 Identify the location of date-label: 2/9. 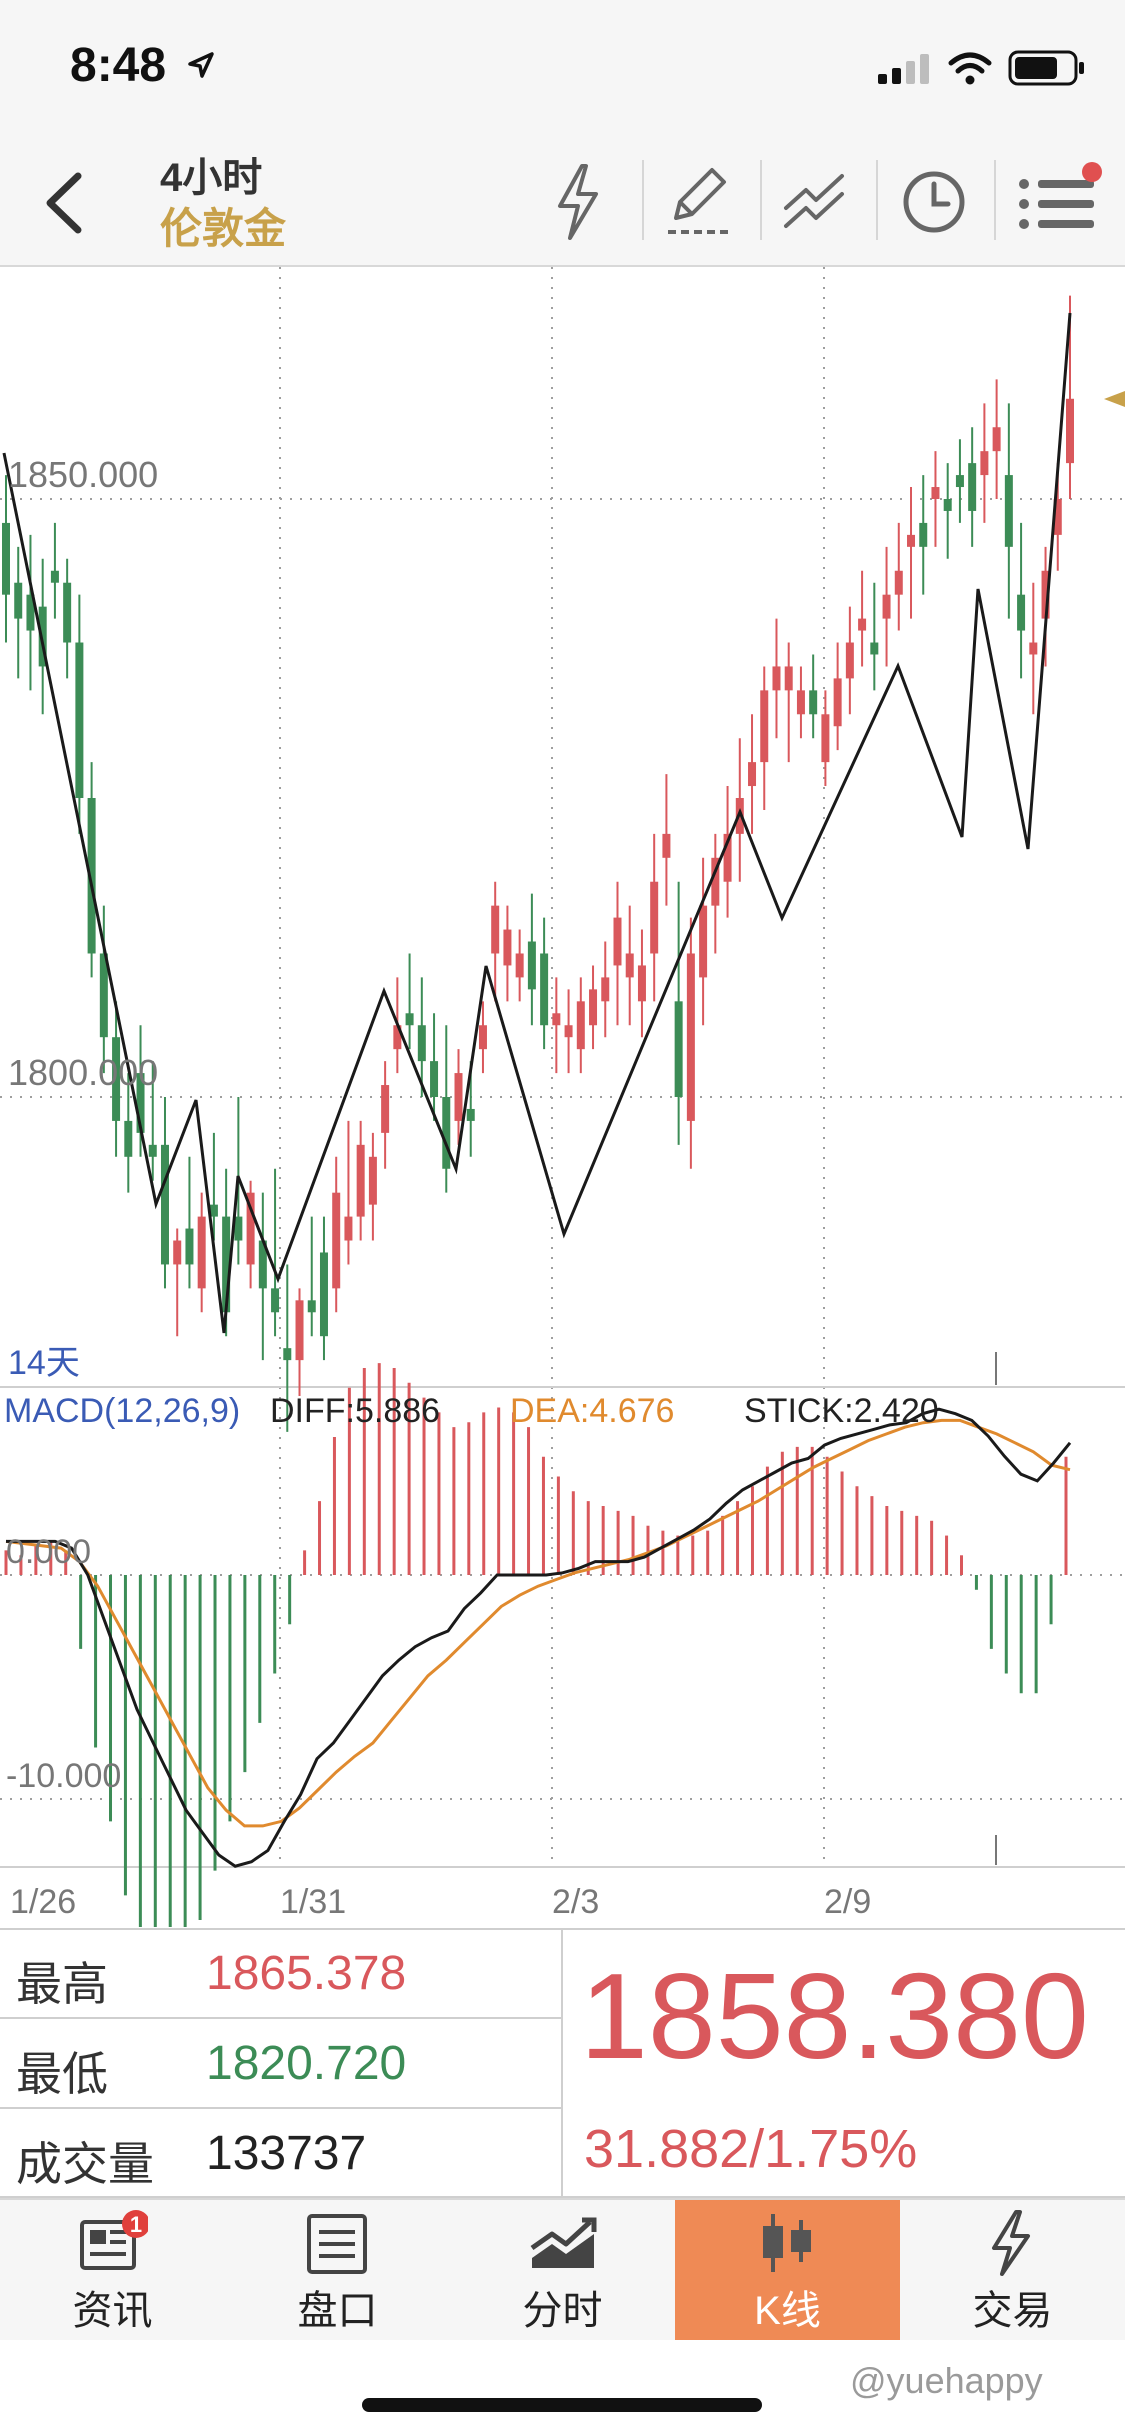
(847, 1902).